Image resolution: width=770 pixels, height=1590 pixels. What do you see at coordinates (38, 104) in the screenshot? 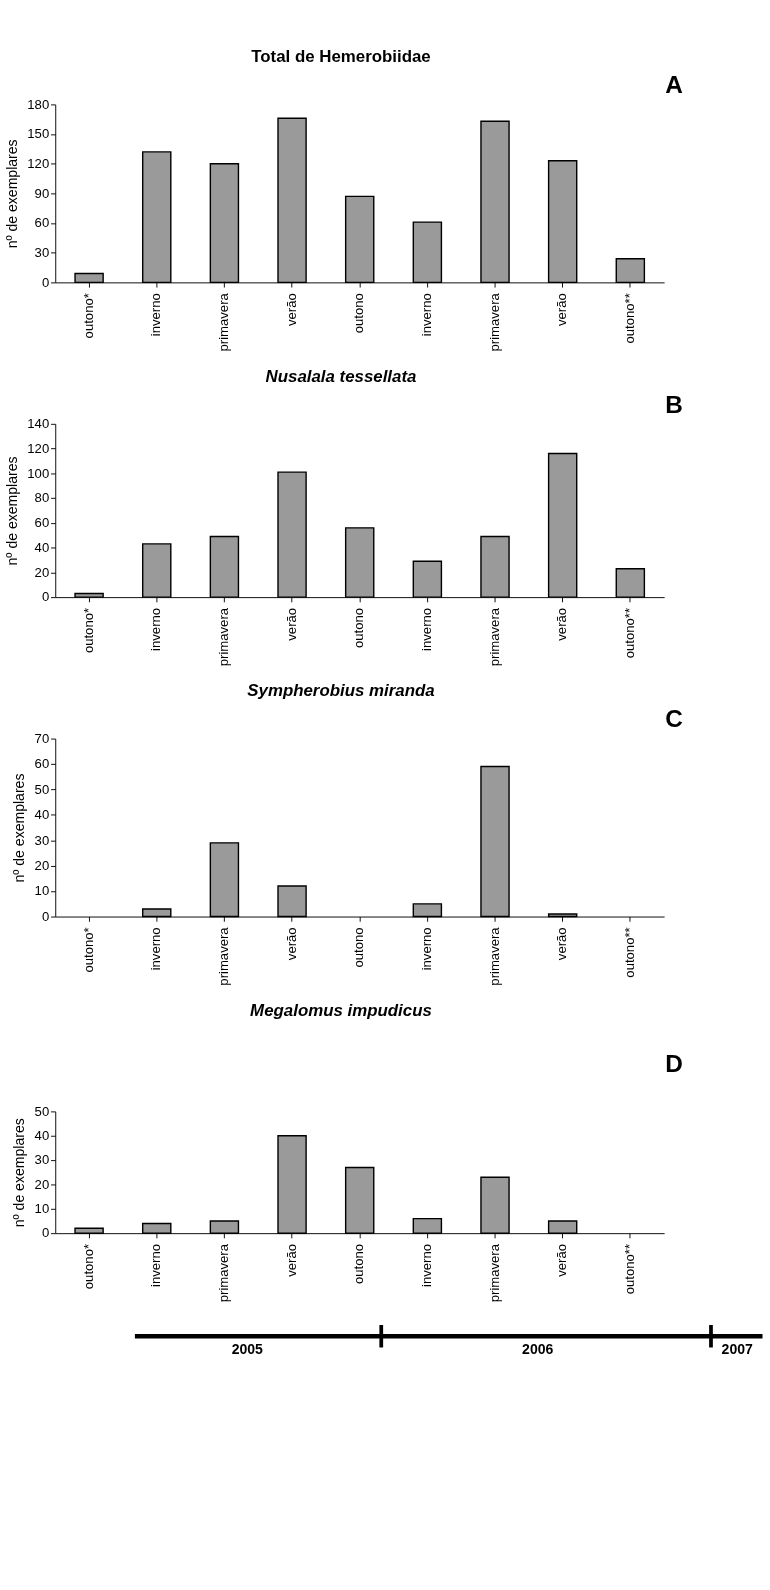
I see `y-tick-label: 180` at bounding box center [38, 104].